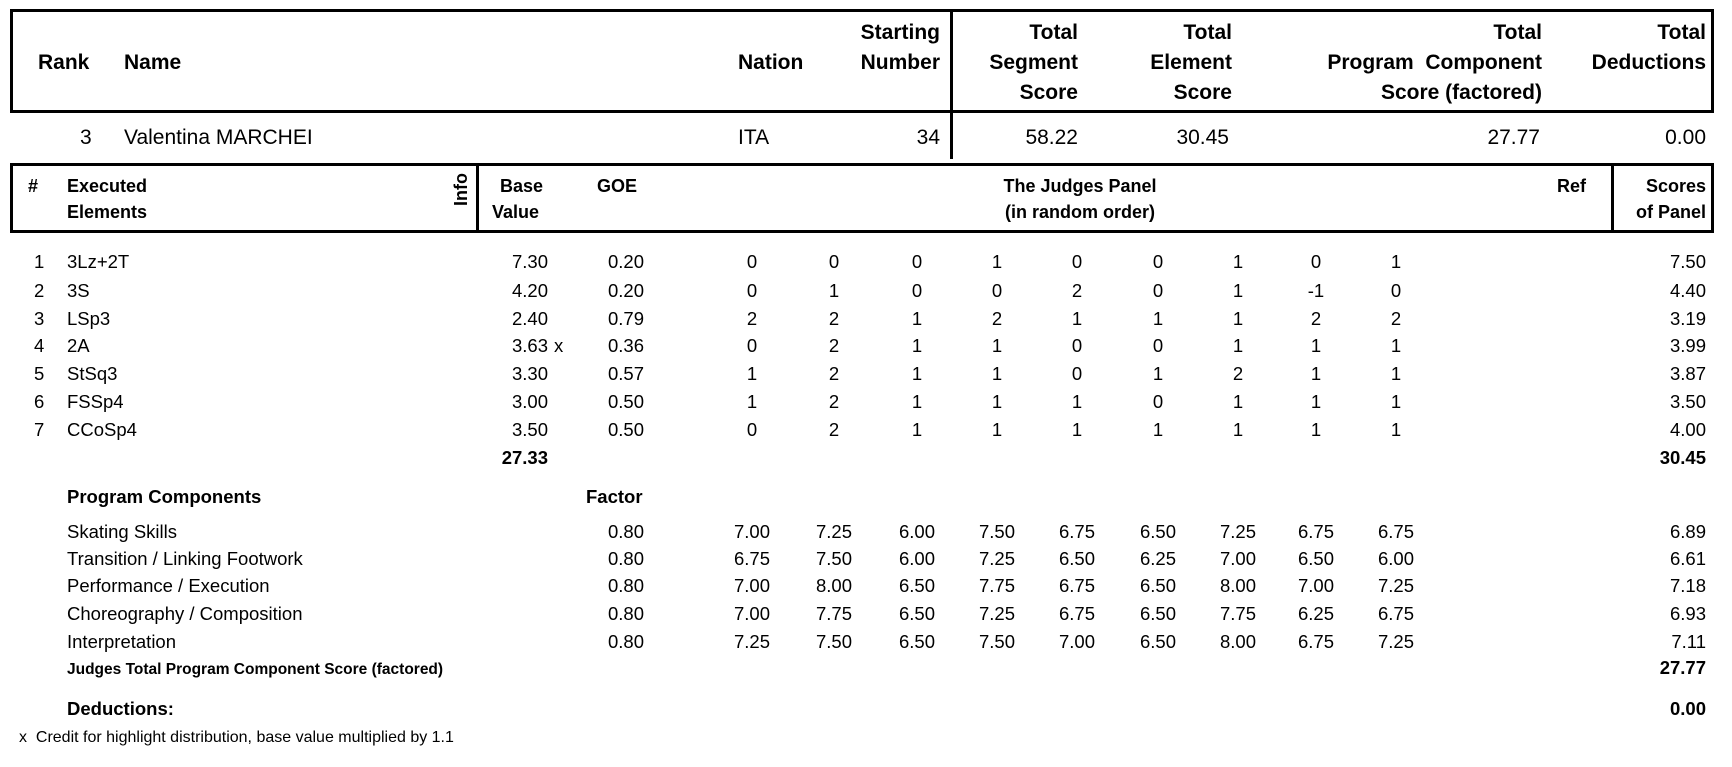  I want to click on element-goe: 0.36, so click(625, 345).